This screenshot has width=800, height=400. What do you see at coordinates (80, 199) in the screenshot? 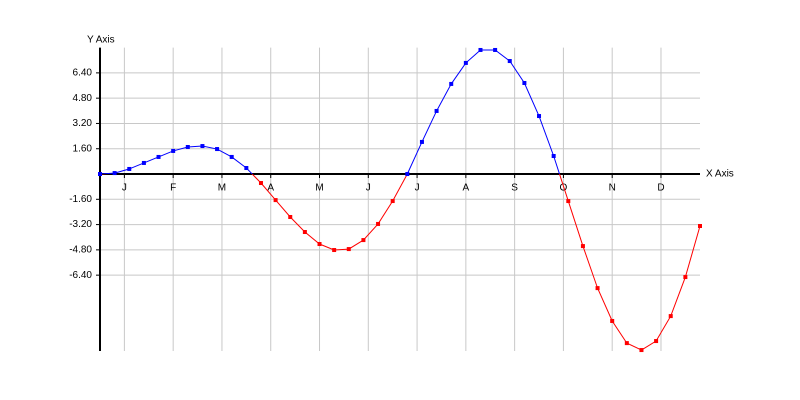
I see `y-tick-label: -1.60` at bounding box center [80, 199].